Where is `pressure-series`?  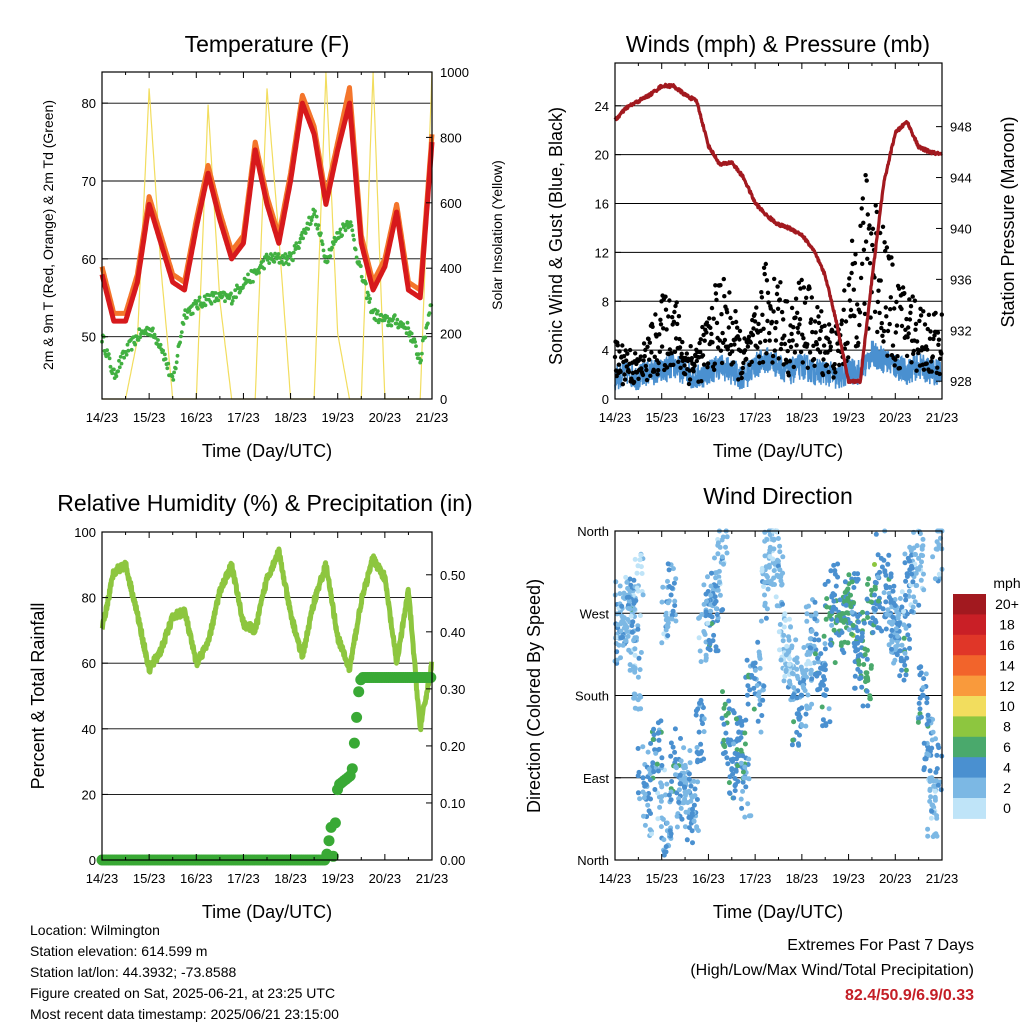 pressure-series is located at coordinates (778, 233).